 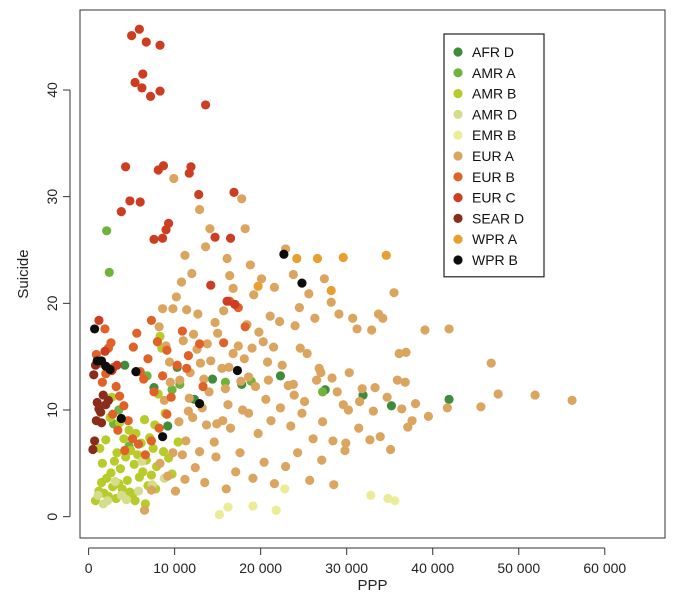 What do you see at coordinates (167, 200) in the screenshot?
I see `series-eur-c` at bounding box center [167, 200].